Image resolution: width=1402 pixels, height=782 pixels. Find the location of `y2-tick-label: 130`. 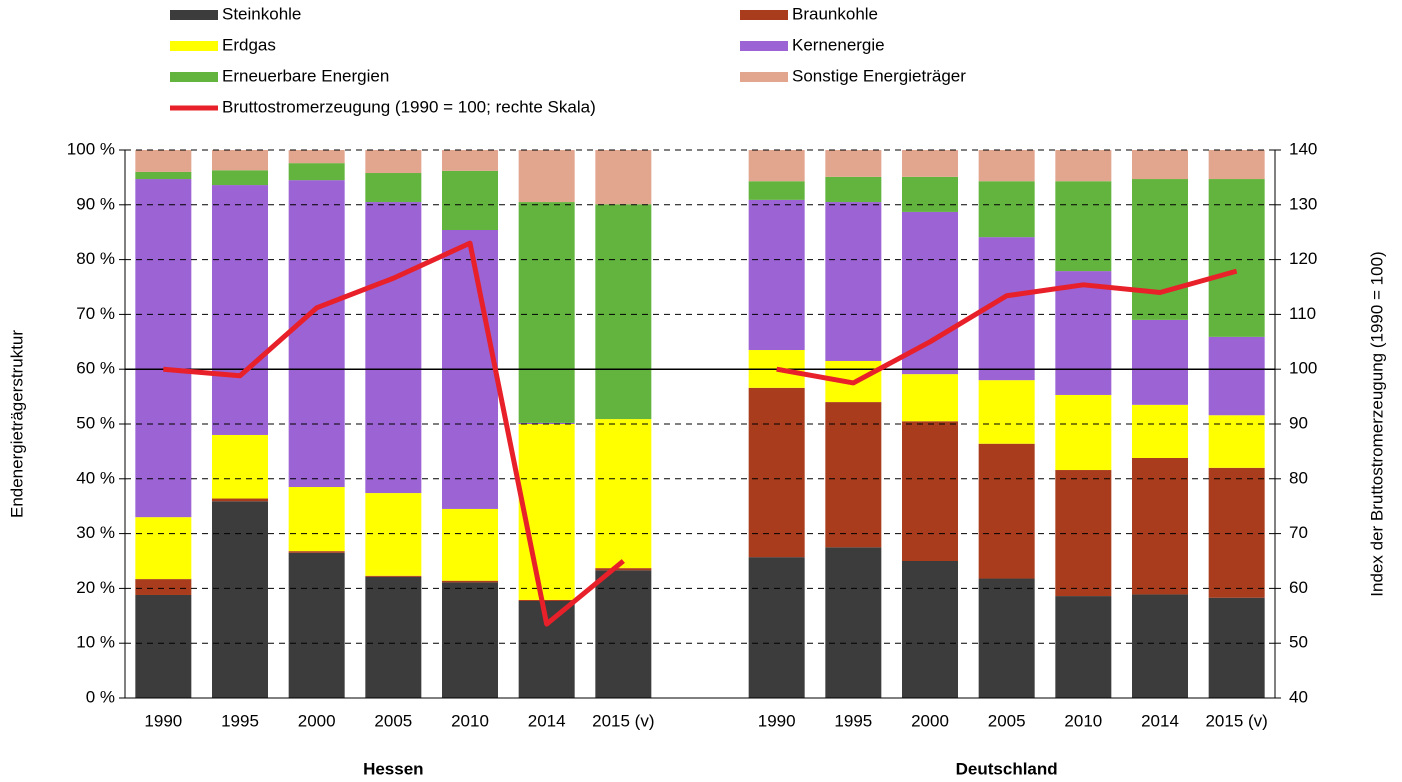

y2-tick-label: 130 is located at coordinates (1303, 203).